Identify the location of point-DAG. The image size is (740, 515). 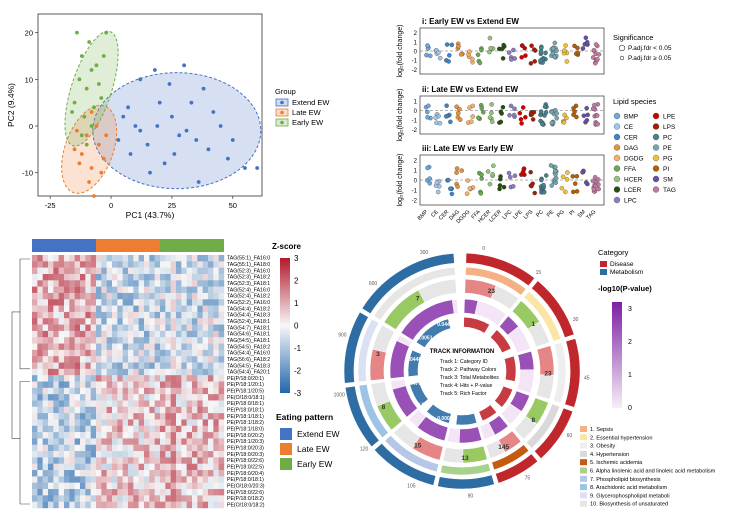
(457, 168).